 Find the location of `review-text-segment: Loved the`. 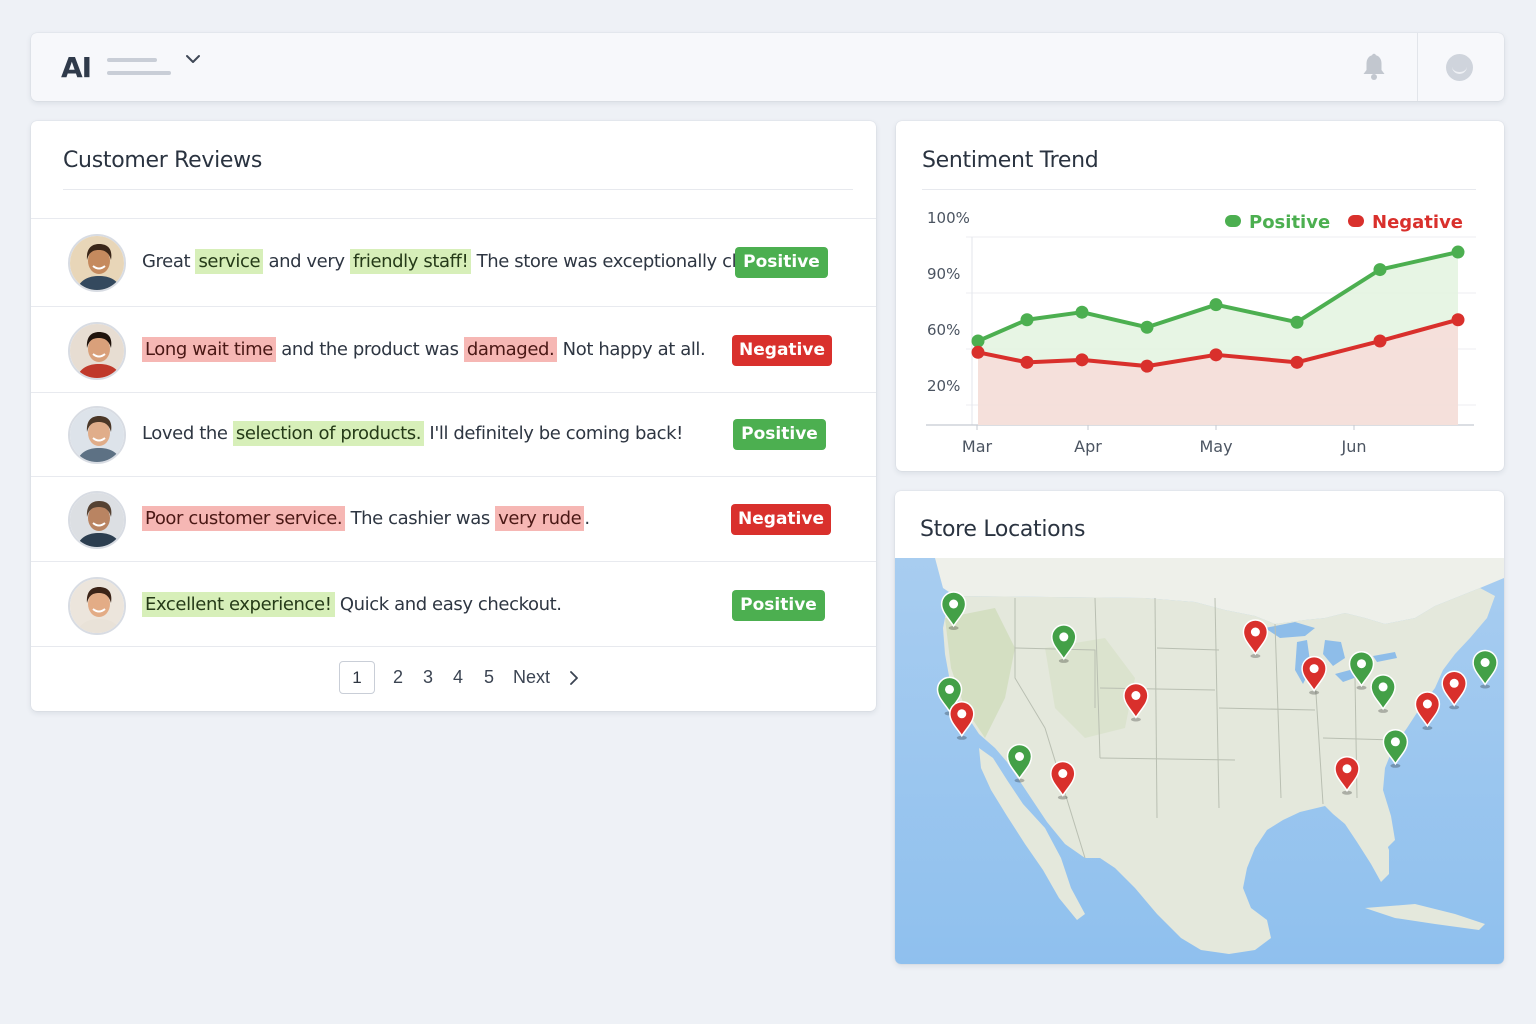

review-text-segment: Loved the is located at coordinates (187, 433).